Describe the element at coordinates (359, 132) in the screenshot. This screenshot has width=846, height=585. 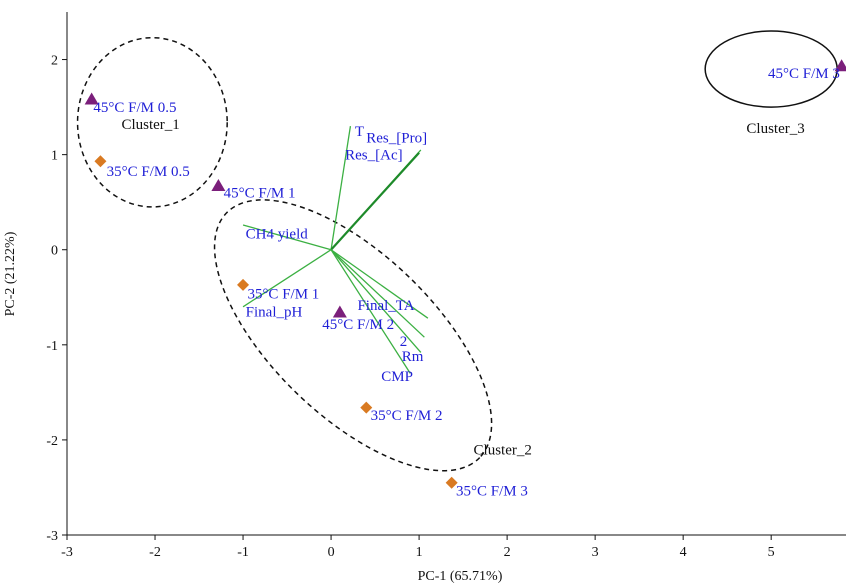
I see `loading-label: T` at that location.